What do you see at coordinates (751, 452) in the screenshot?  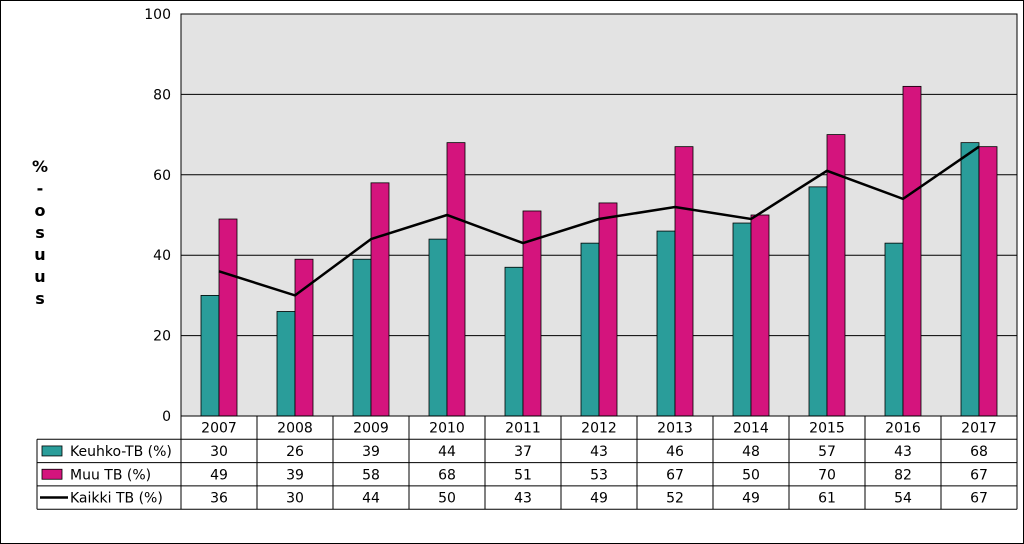 I see `data-label: 48` at bounding box center [751, 452].